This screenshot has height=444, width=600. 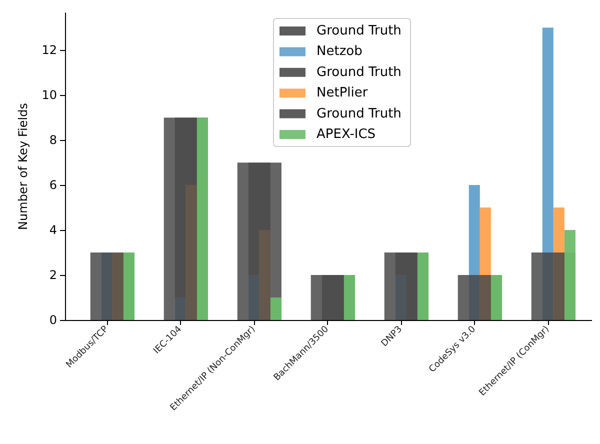 I want to click on y-tick-label: 0, so click(x=53, y=320).